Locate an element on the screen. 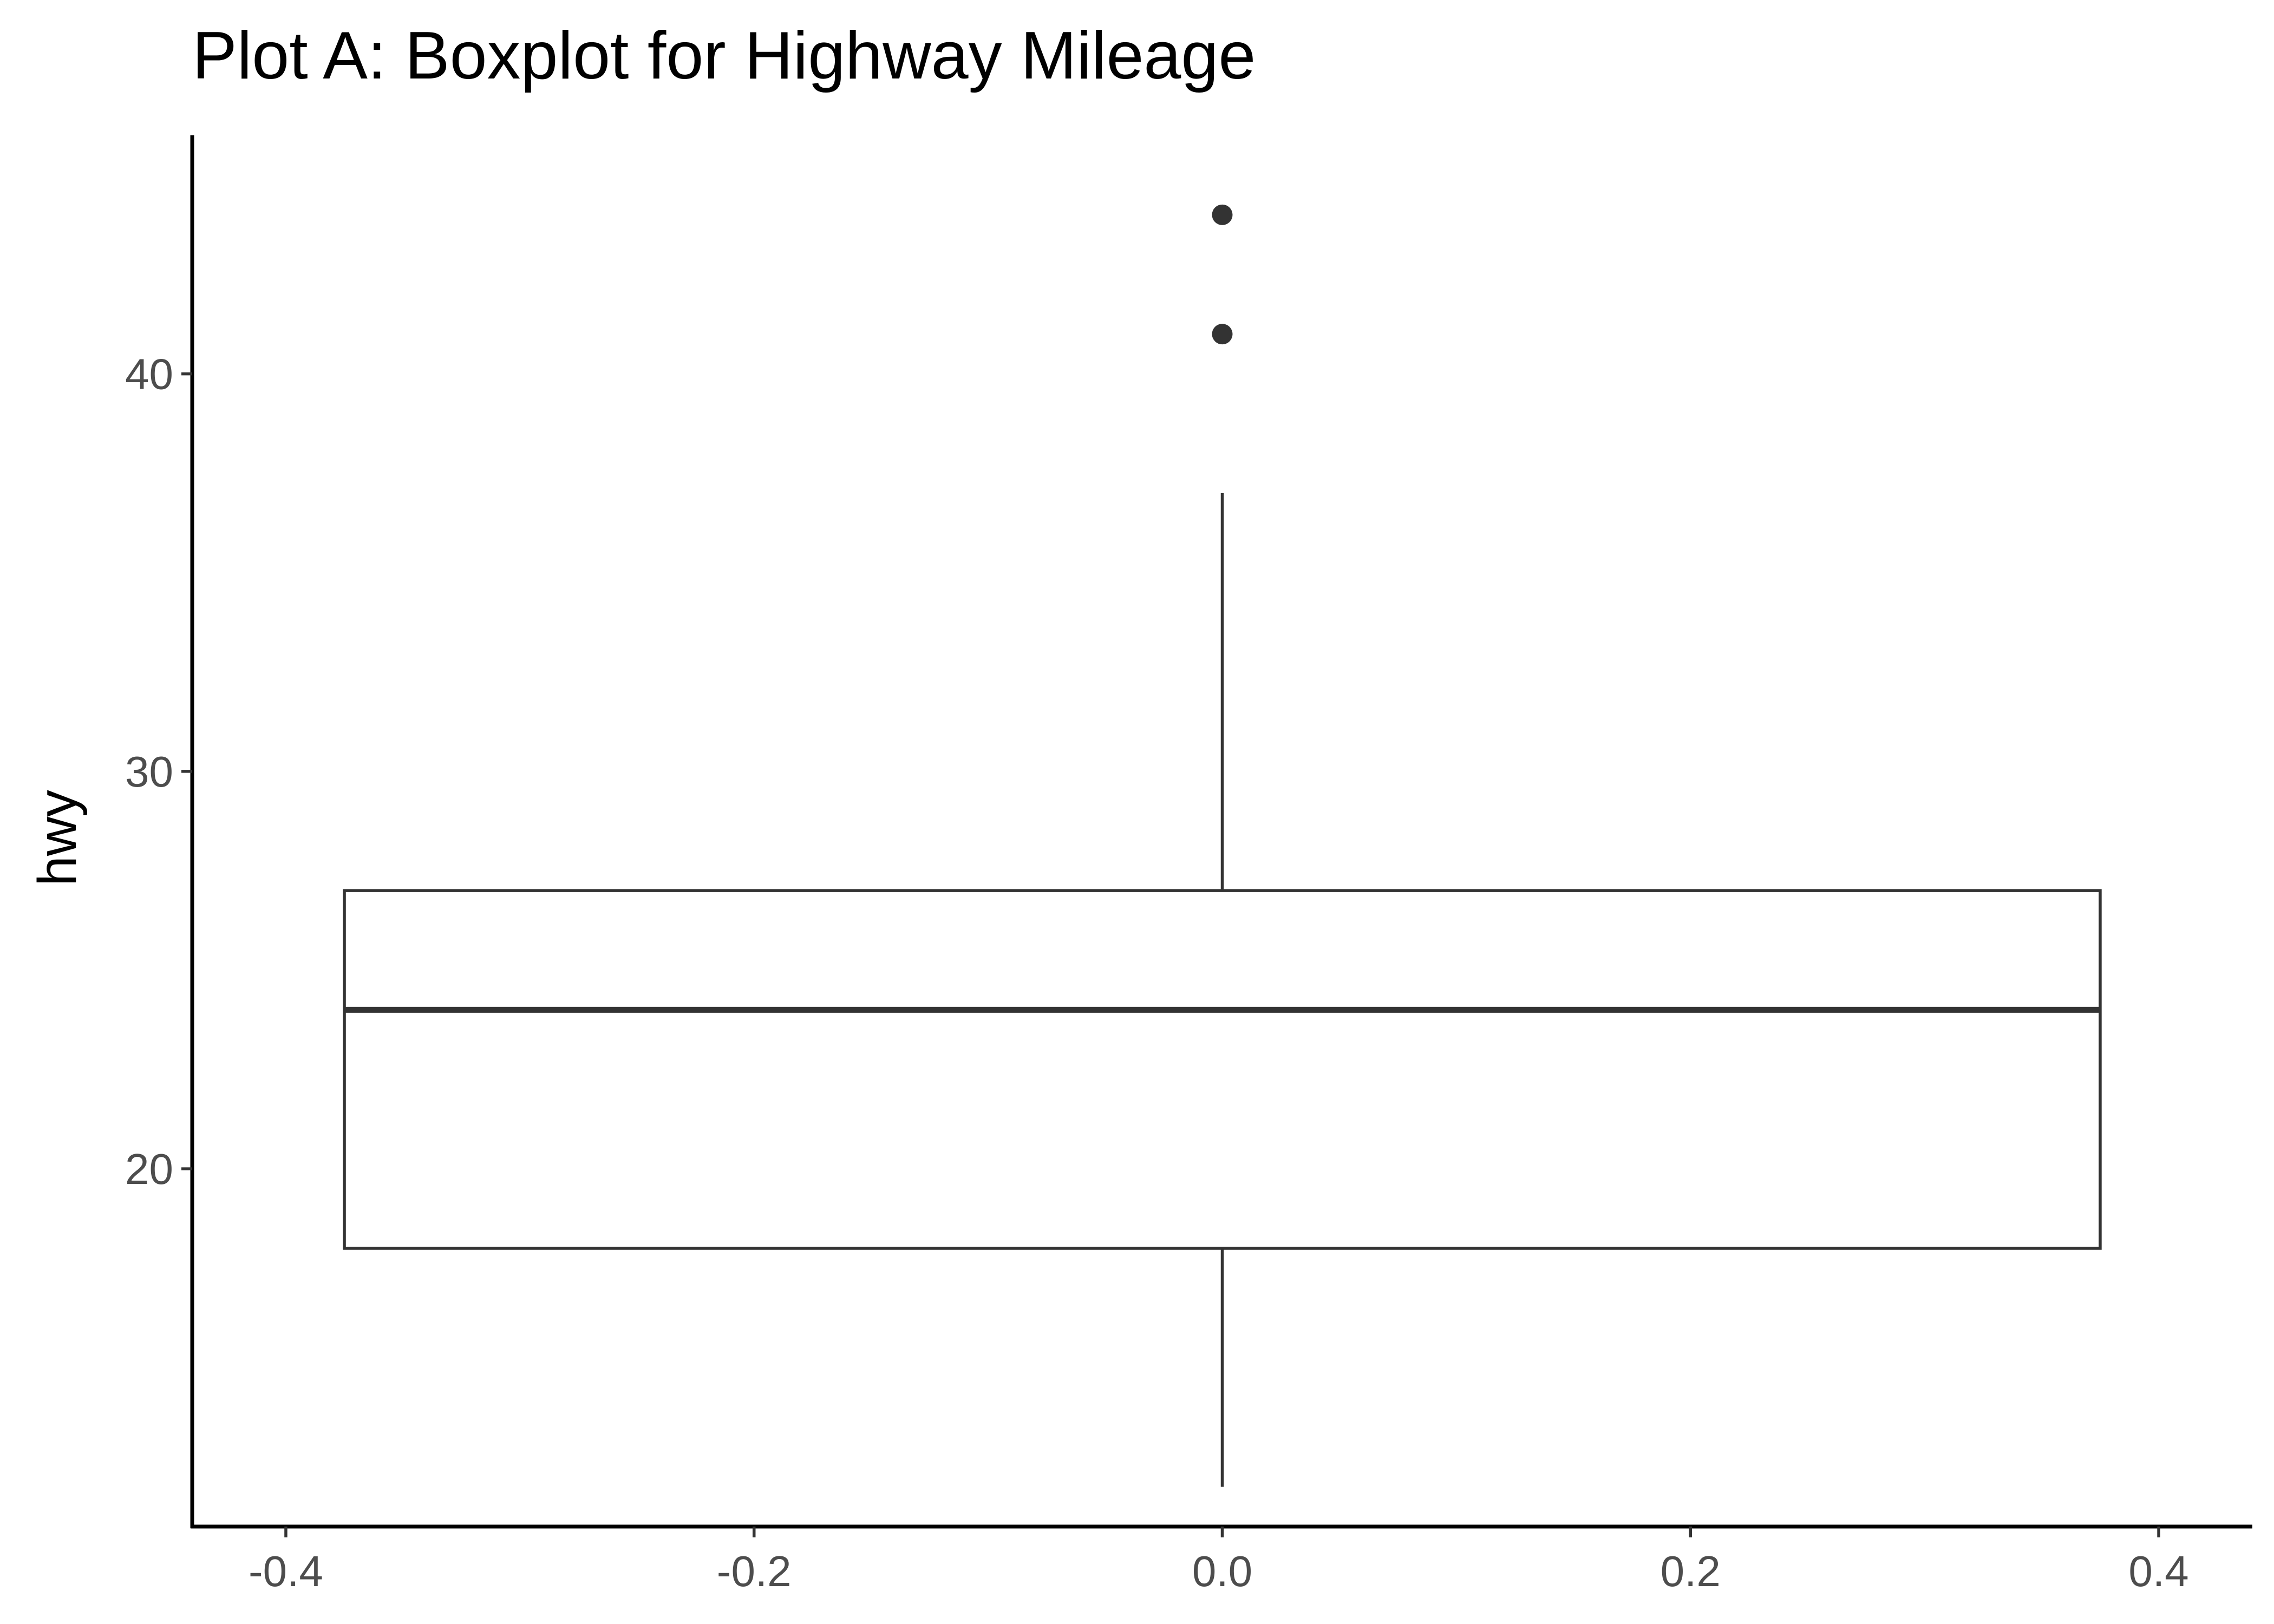 The height and width of the screenshot is (1624, 2274). x-tick-label: 0.0 is located at coordinates (1222, 1571).